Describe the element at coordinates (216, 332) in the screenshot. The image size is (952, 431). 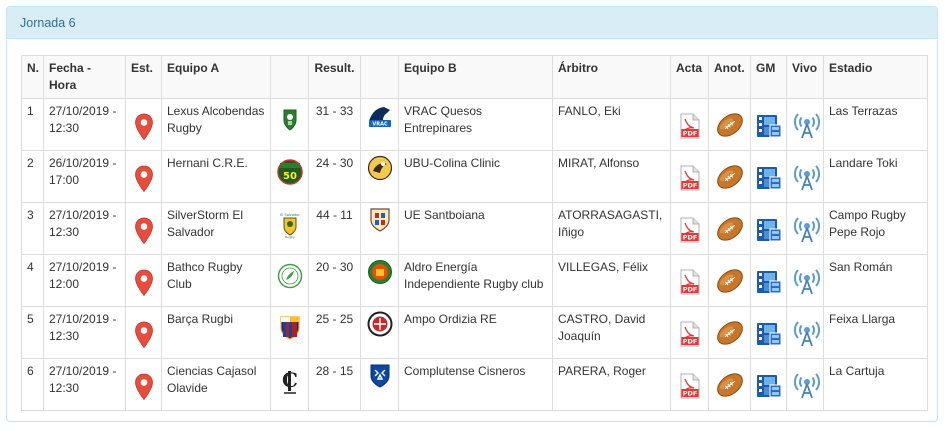
I see `team-a-name: Barça Rugbi` at that location.